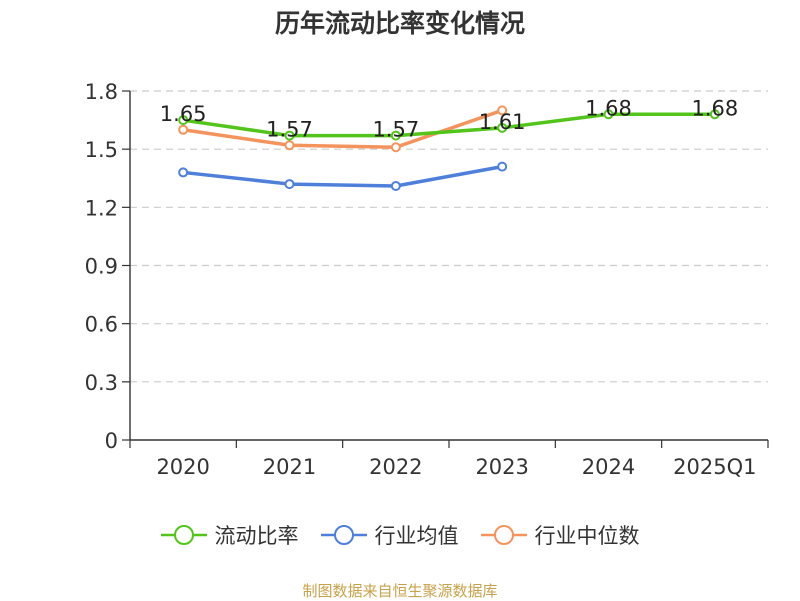 The width and height of the screenshot is (800, 601). What do you see at coordinates (183, 114) in the screenshot?
I see `data-label: 1.65` at bounding box center [183, 114].